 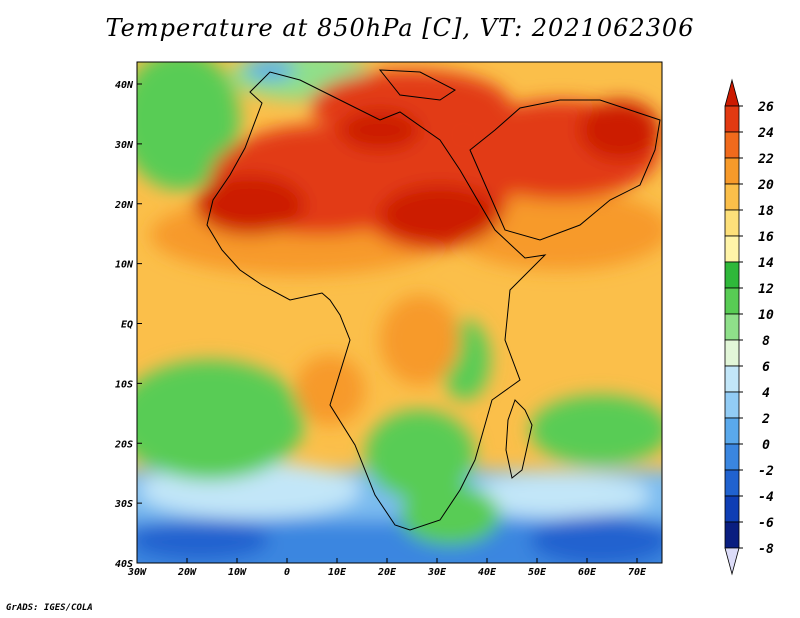 What do you see at coordinates (124, 145) in the screenshot?
I see `lat-label: 30N` at bounding box center [124, 145].